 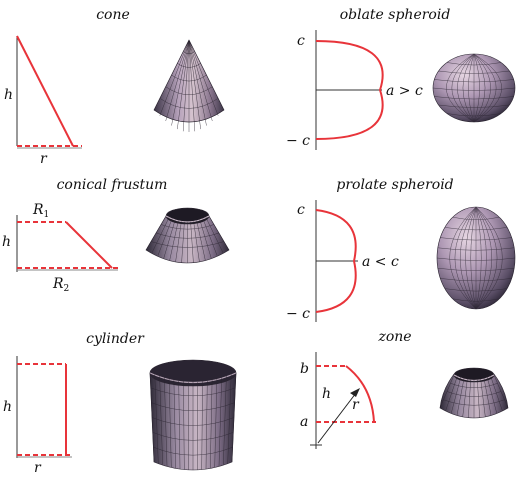 What do you see at coordinates (45, 91) in the screenshot?
I see `cone-profile-line` at bounding box center [45, 91].